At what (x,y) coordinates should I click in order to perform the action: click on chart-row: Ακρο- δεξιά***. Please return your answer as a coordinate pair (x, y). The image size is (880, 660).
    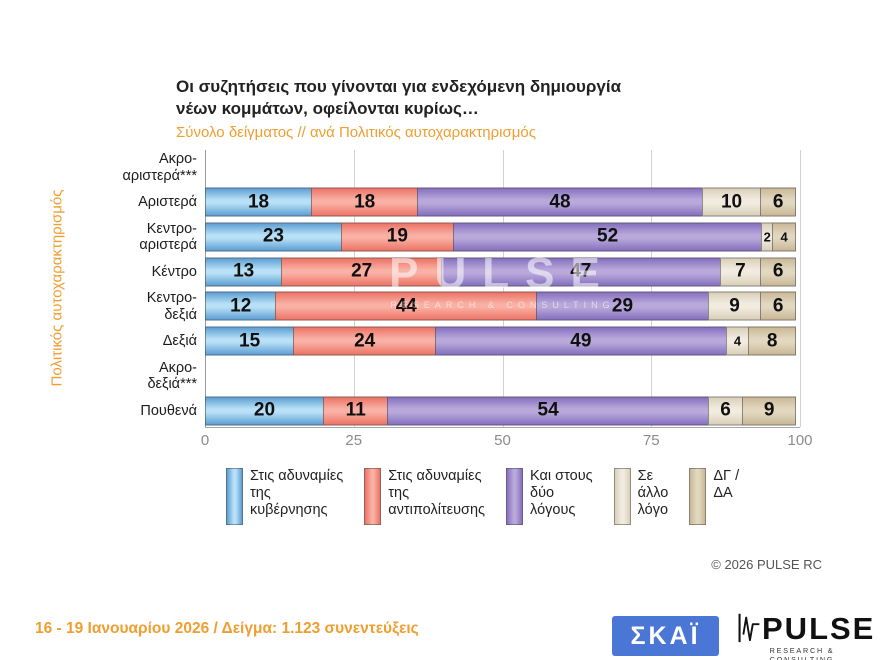
    Looking at the image, I should click on (473, 376).